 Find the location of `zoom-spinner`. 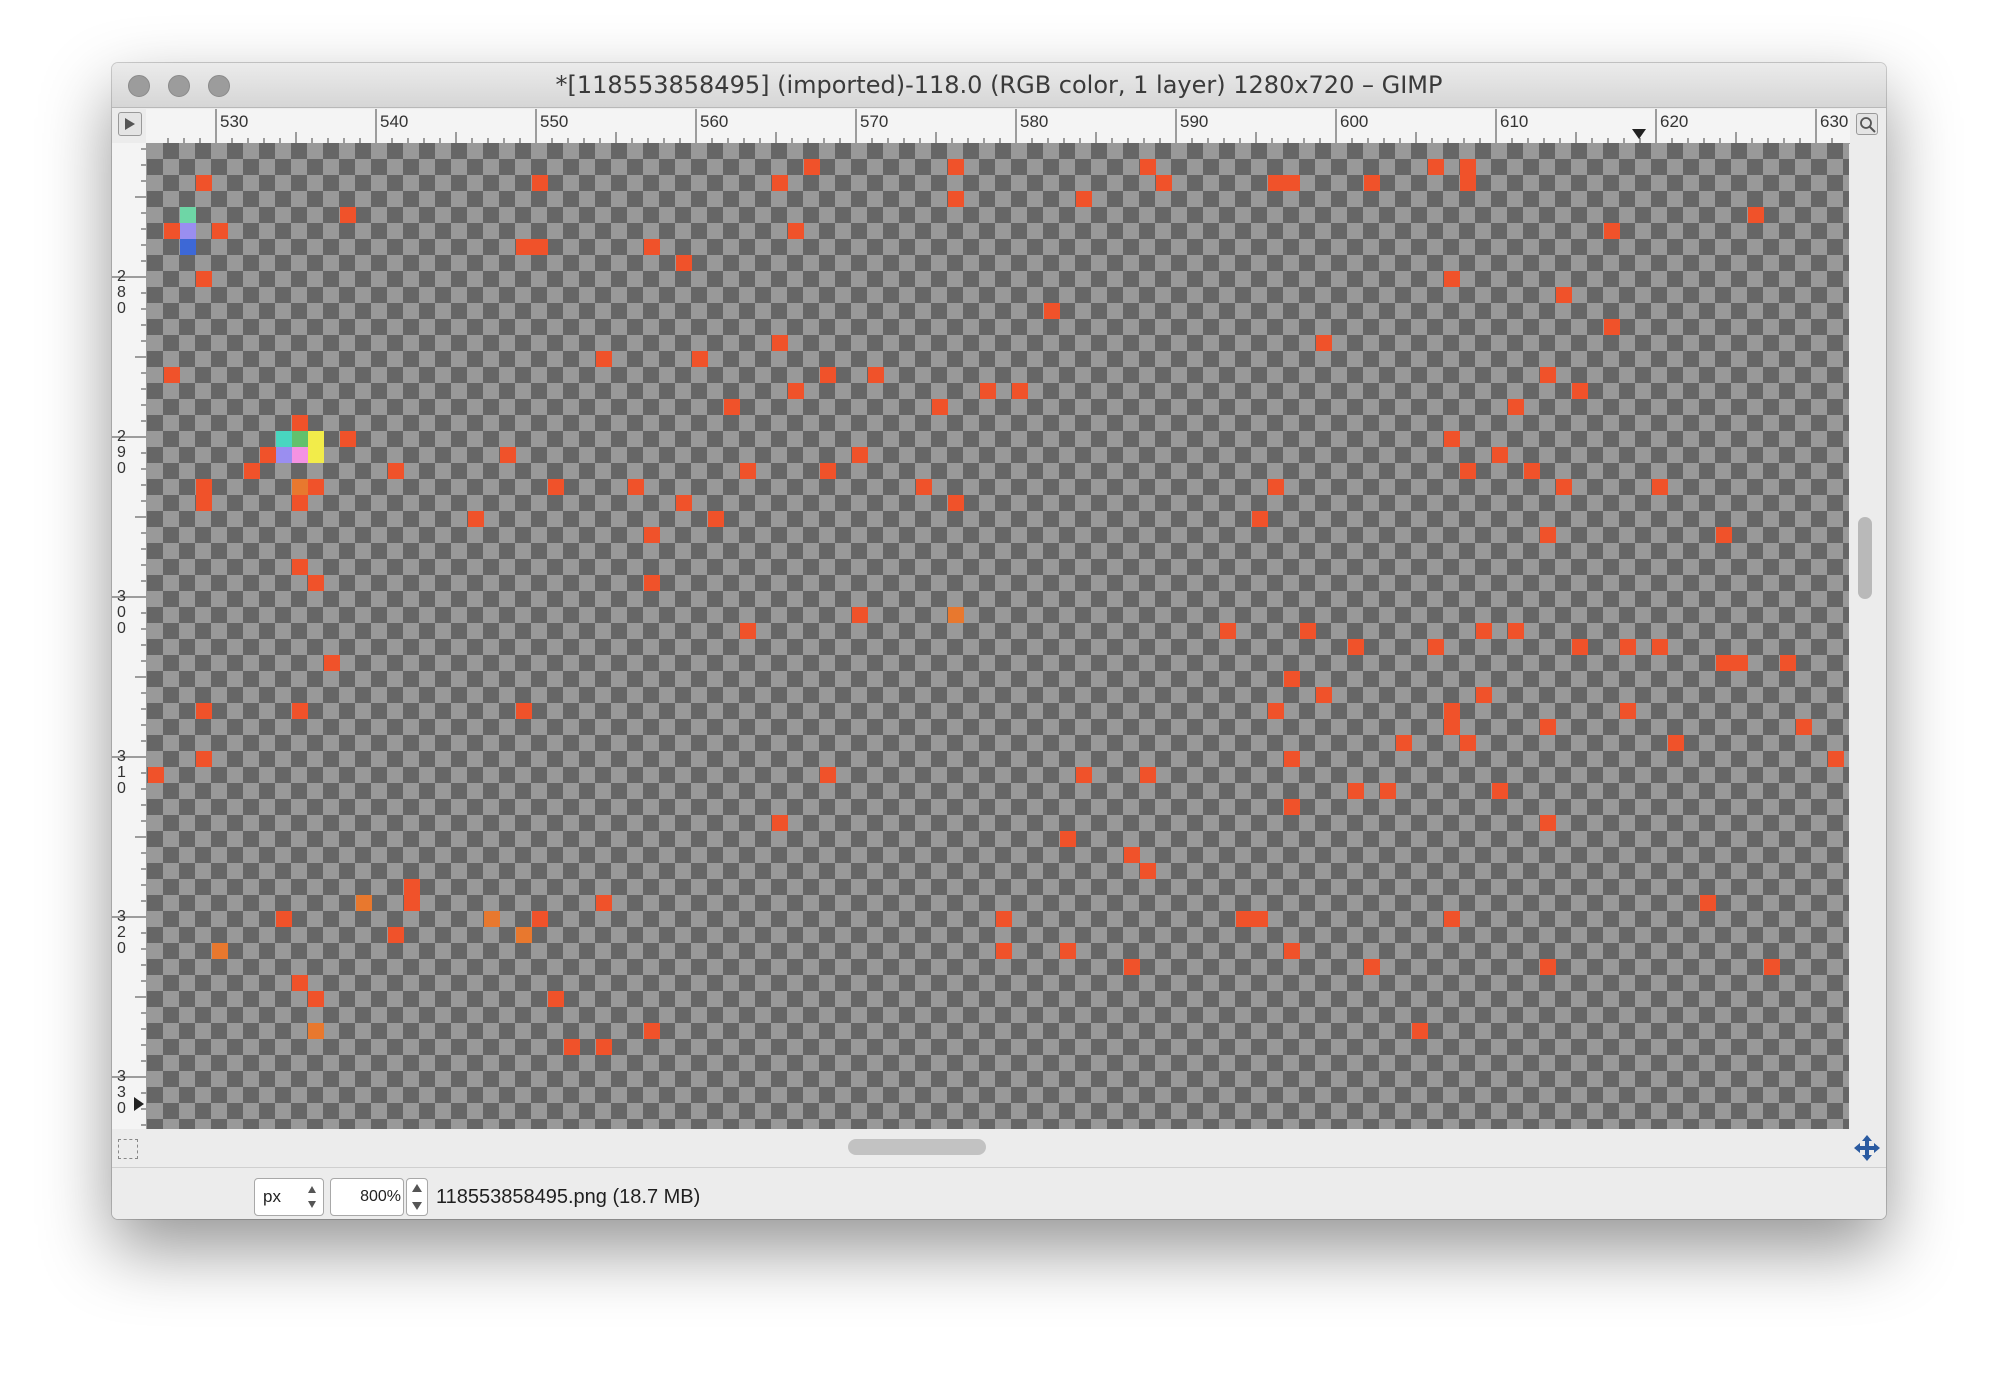

zoom-spinner is located at coordinates (417, 1197).